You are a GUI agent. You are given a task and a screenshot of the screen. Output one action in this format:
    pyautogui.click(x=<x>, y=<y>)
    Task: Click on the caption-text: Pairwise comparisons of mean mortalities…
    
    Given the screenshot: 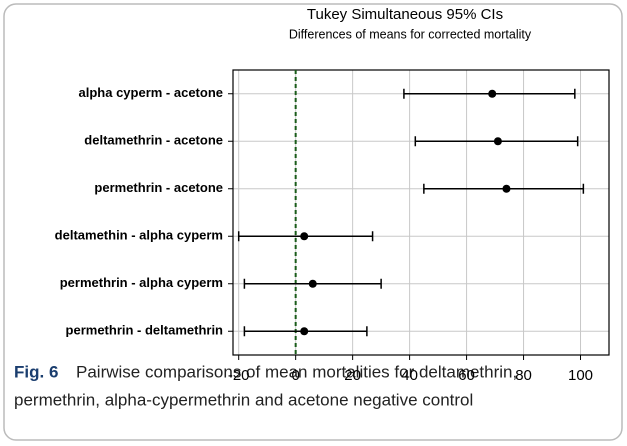 What is the action you would take?
    pyautogui.click(x=296, y=371)
    